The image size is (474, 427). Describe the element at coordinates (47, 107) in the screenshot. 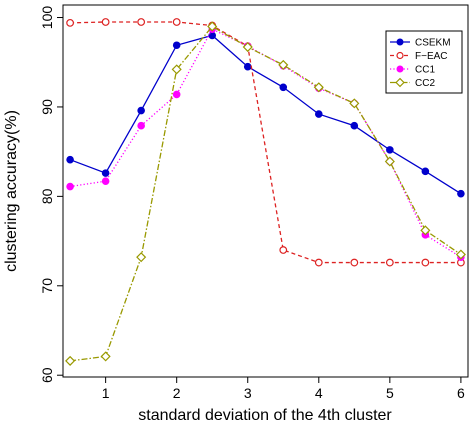

I see `y-tick-label: 90` at that location.